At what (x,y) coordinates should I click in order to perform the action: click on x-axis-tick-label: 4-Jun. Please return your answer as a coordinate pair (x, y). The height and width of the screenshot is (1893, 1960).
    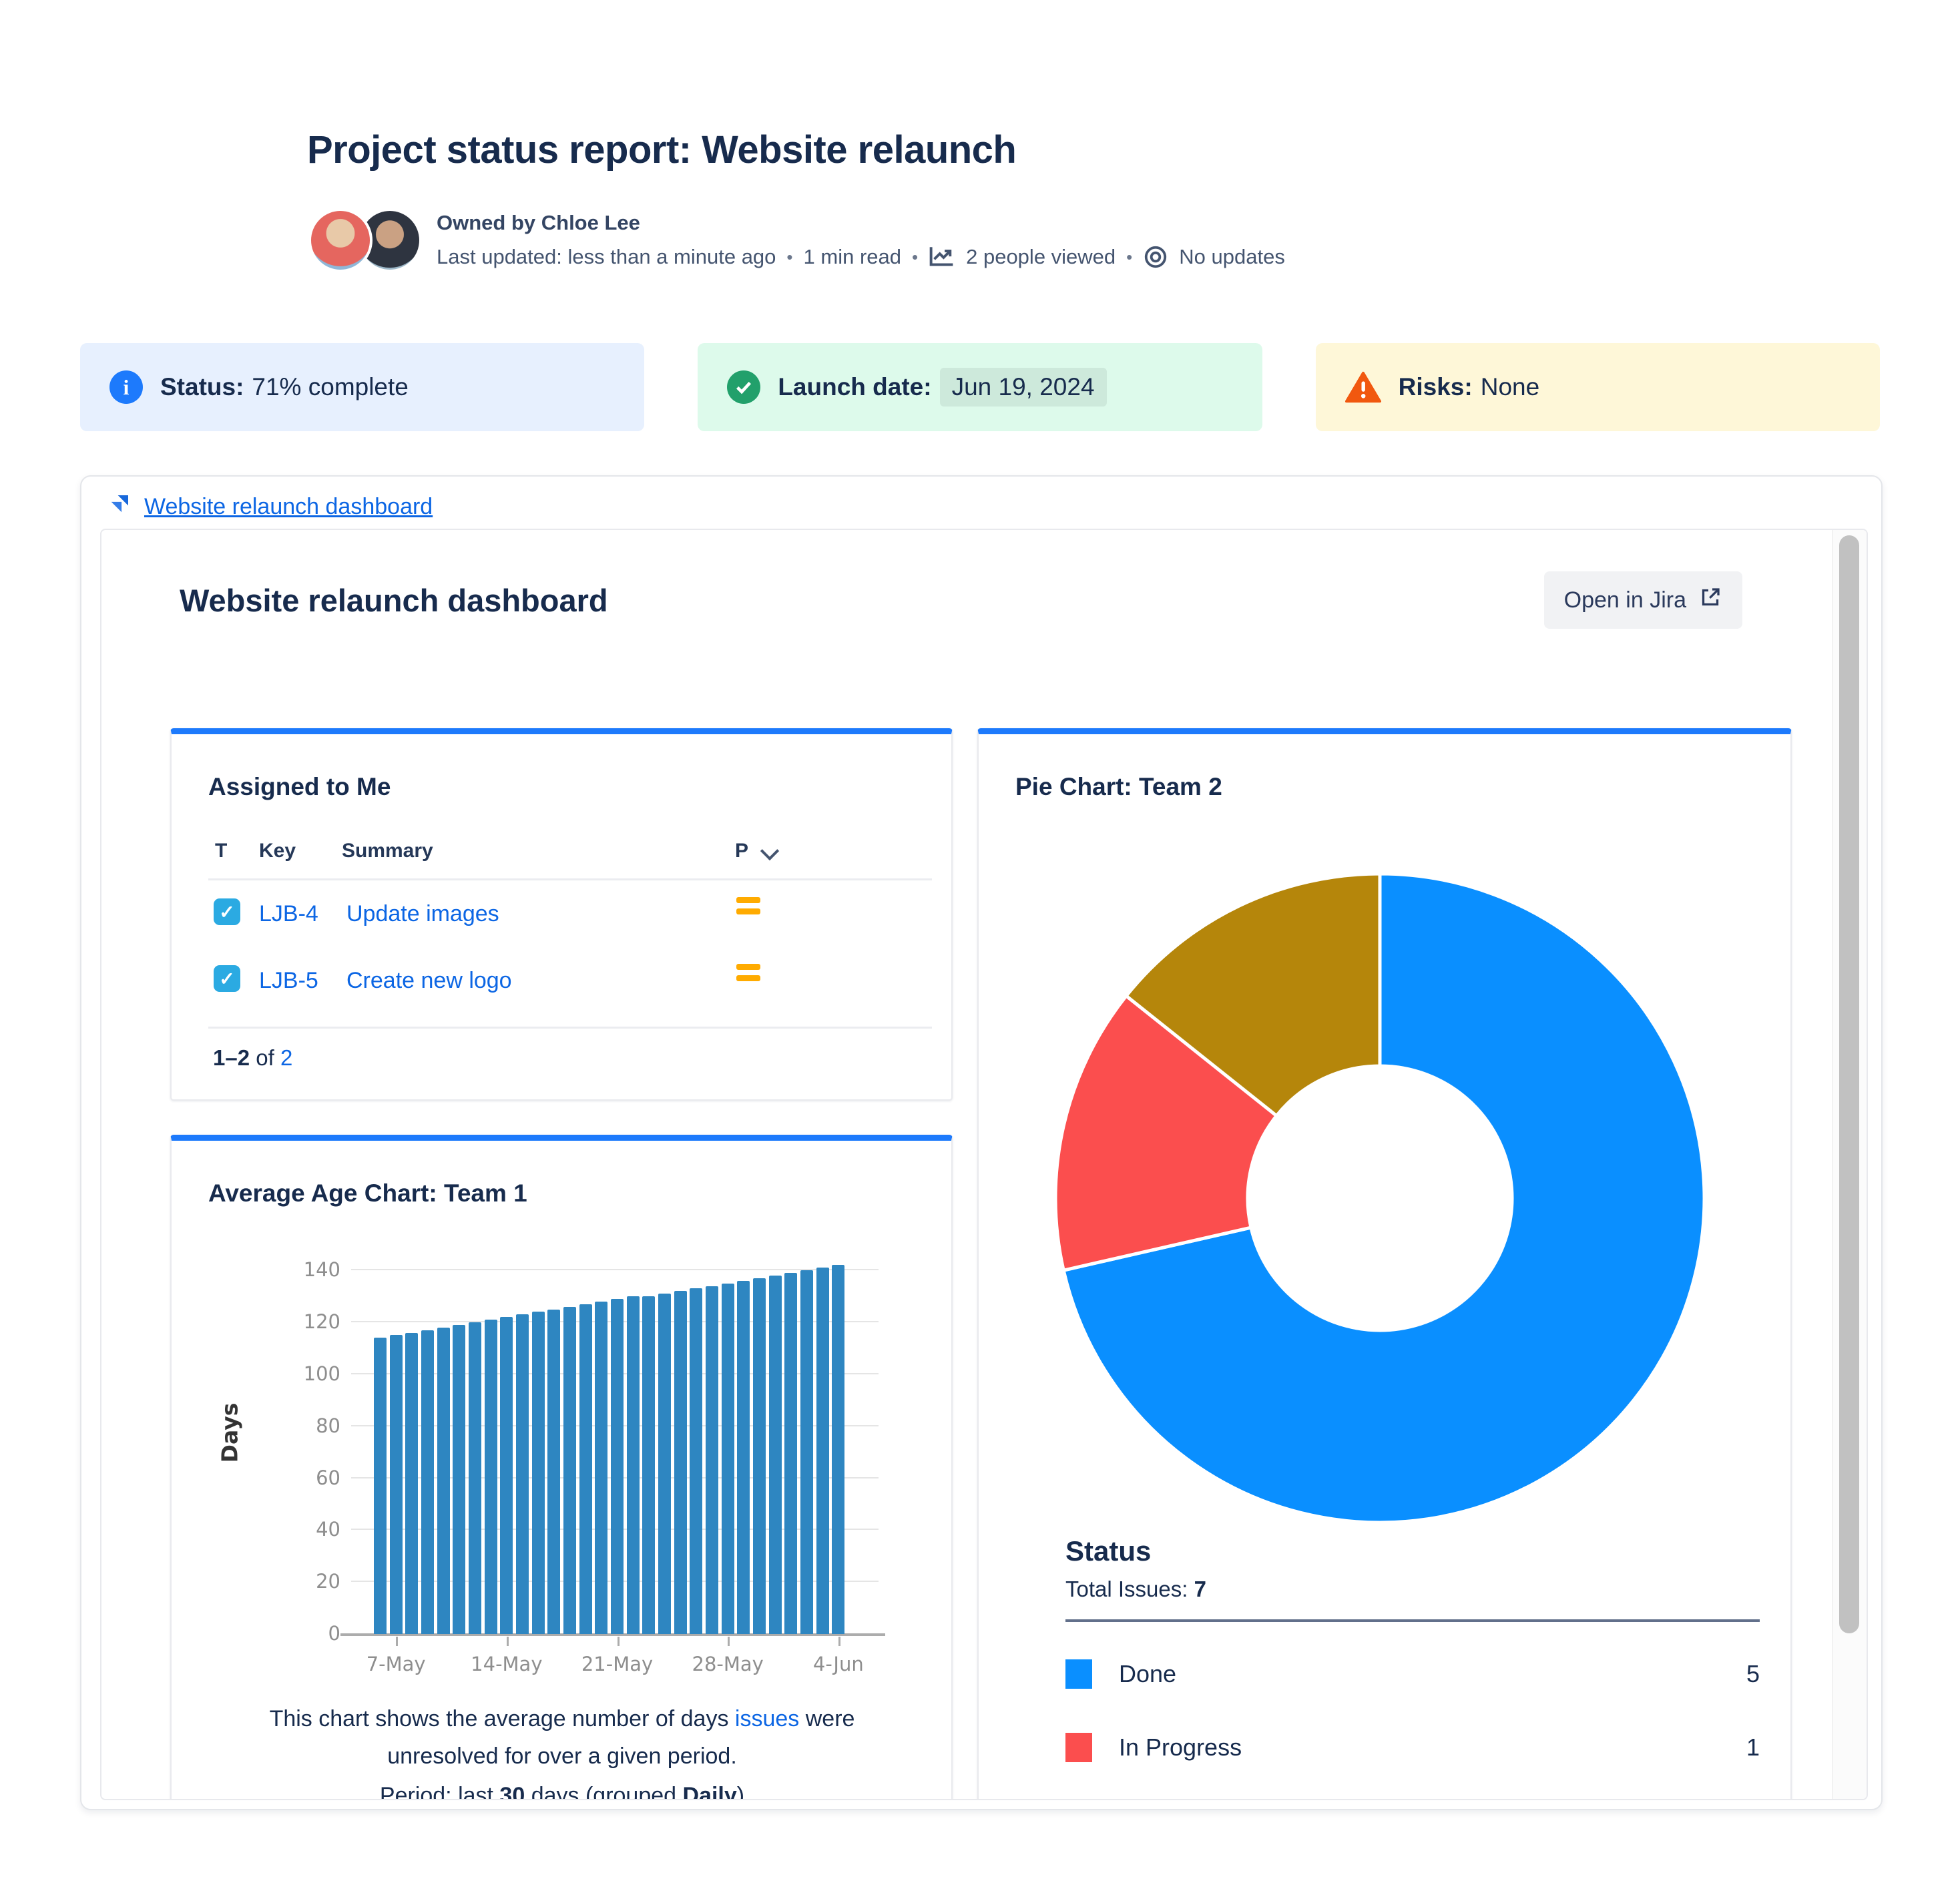
    Looking at the image, I should click on (838, 1664).